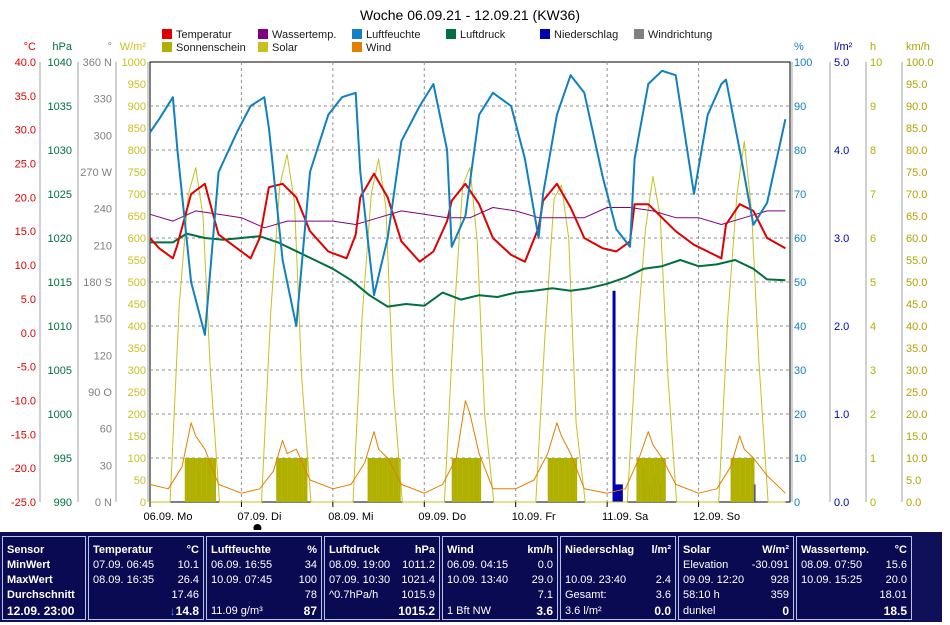  What do you see at coordinates (916, 85) in the screenshot?
I see `tick-wind-1: 95.0` at bounding box center [916, 85].